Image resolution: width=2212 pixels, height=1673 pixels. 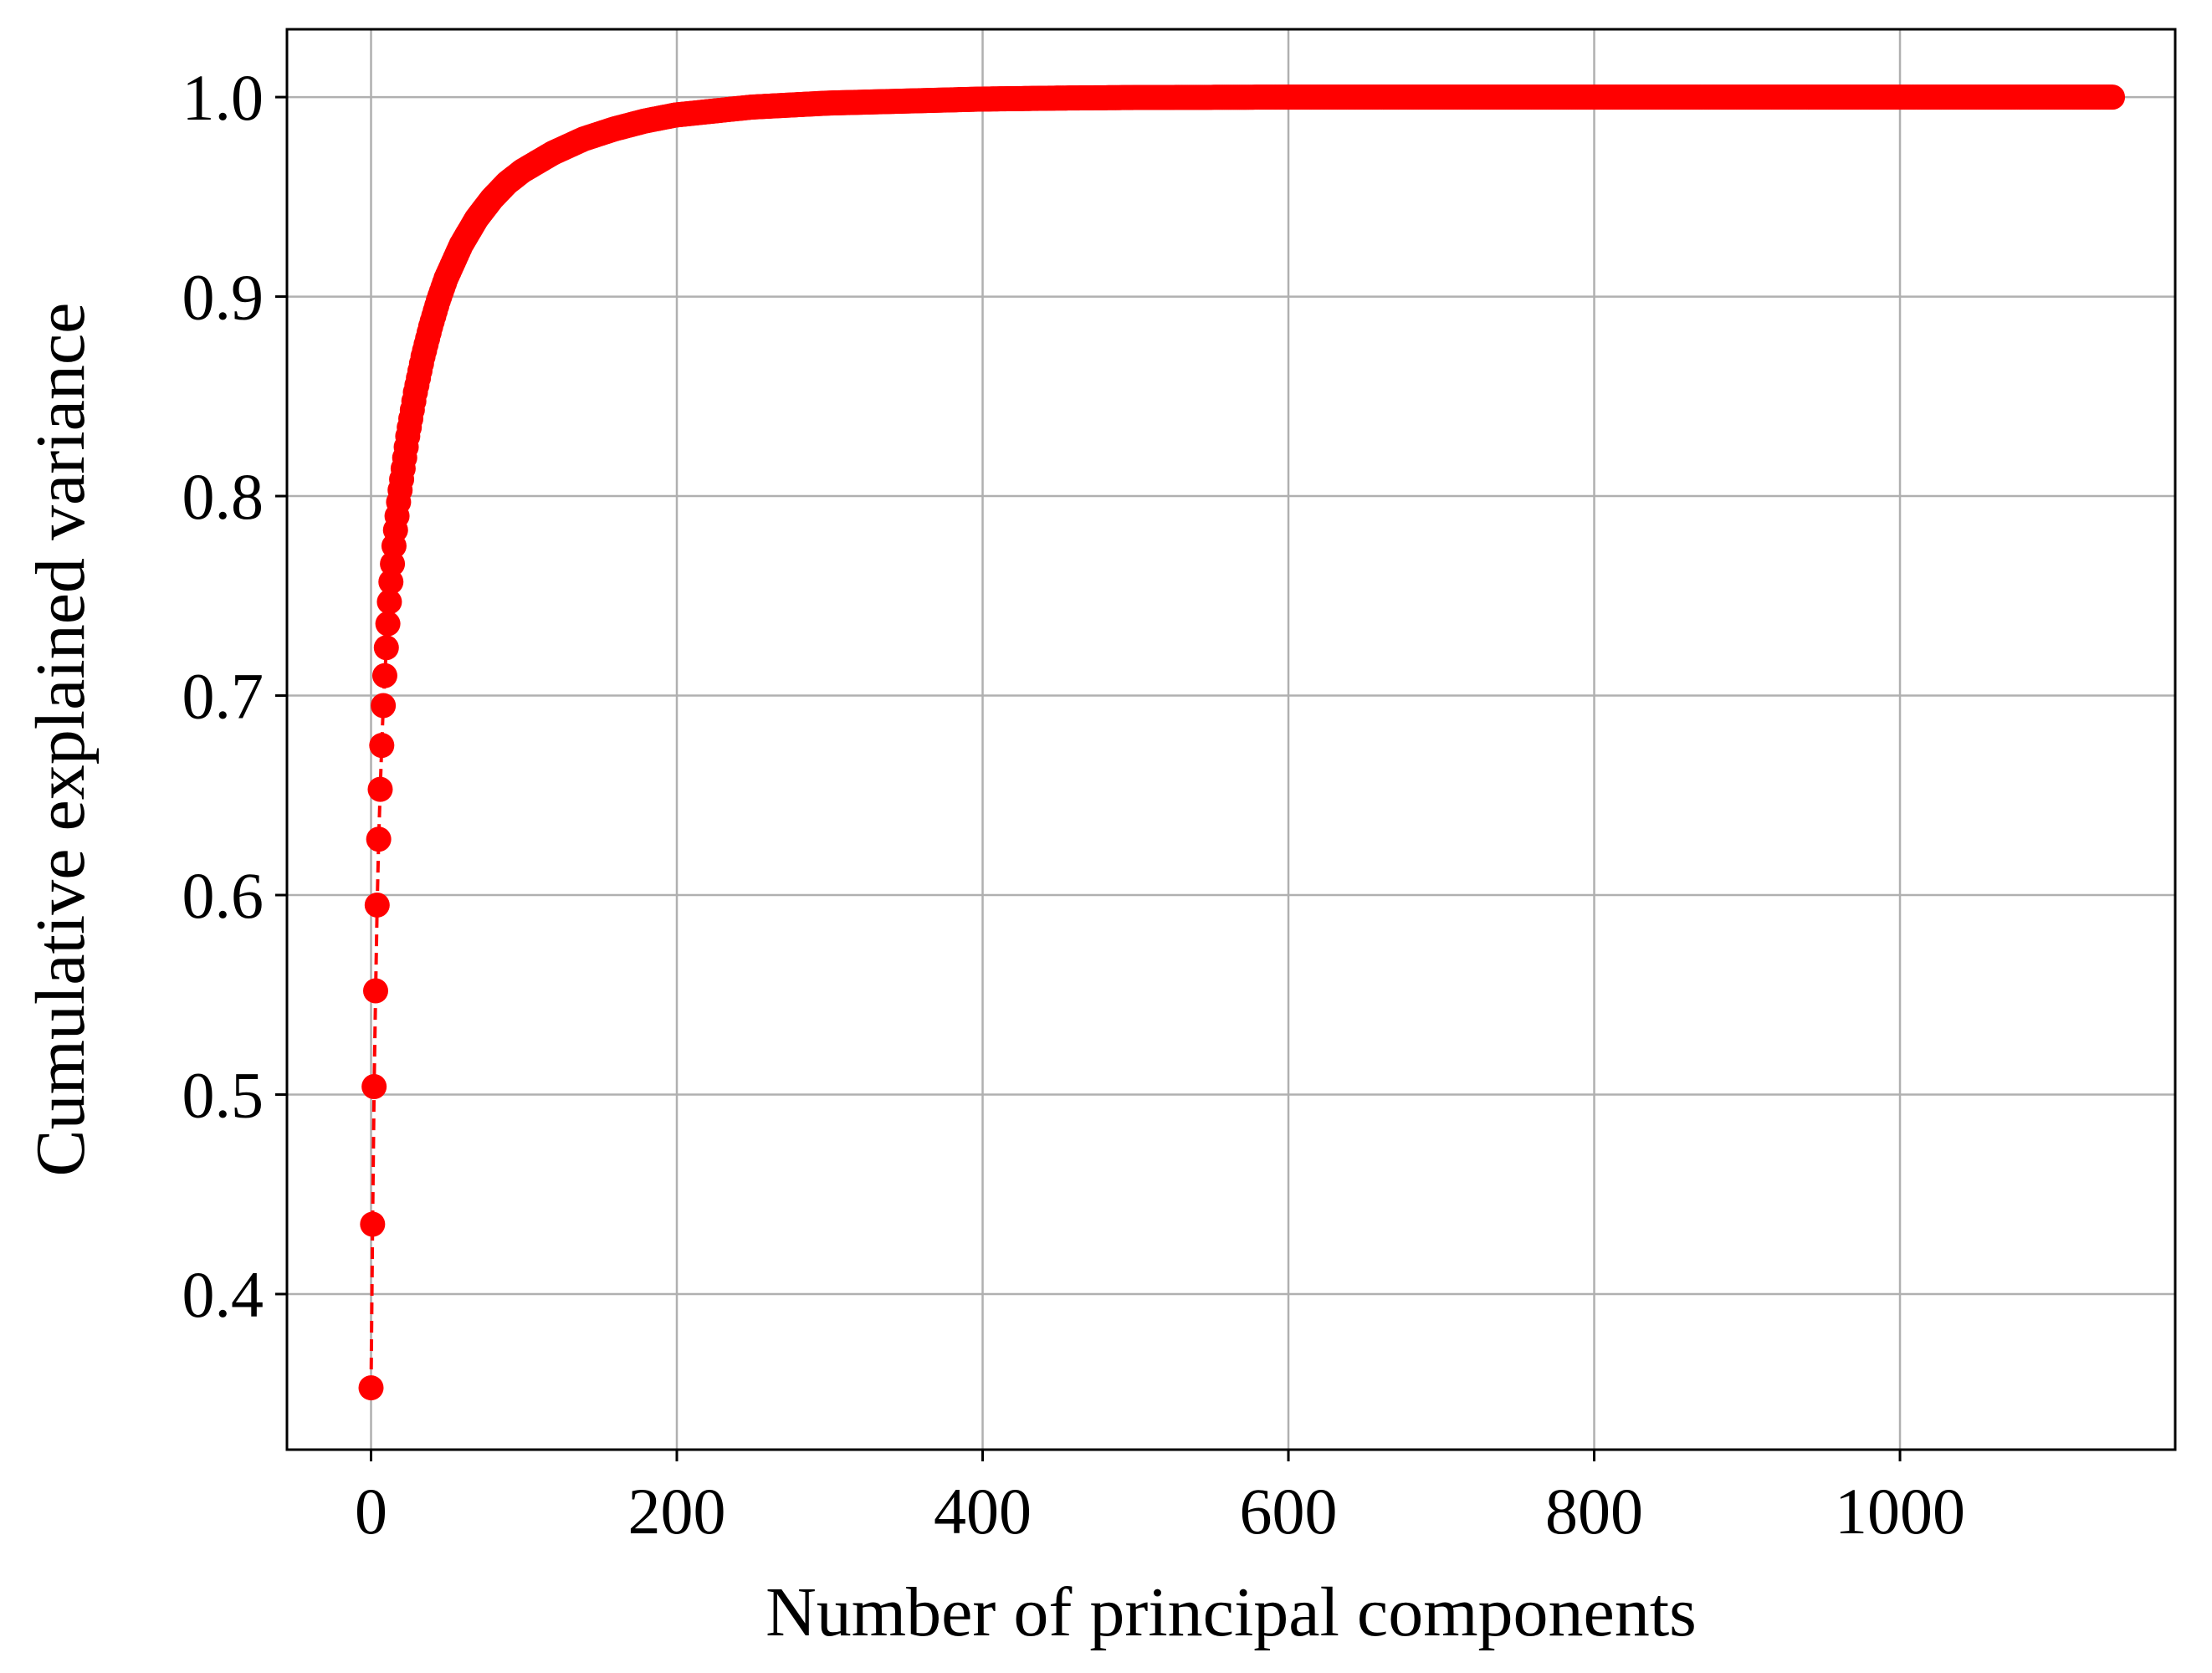 What do you see at coordinates (371, 1512) in the screenshot?
I see `x-tick-label: 0` at bounding box center [371, 1512].